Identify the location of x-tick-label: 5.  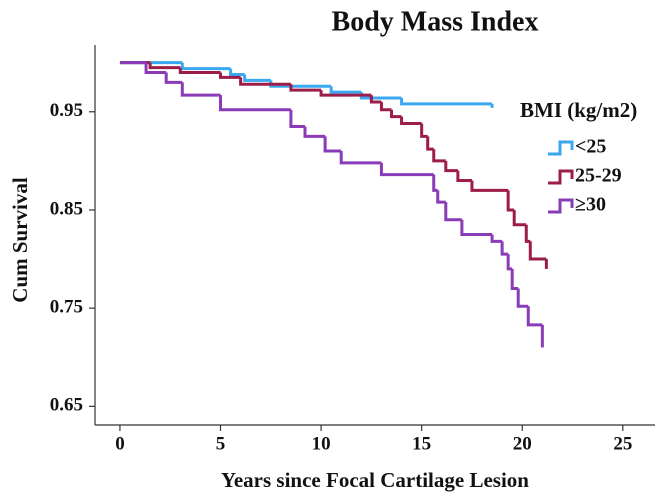
(221, 443).